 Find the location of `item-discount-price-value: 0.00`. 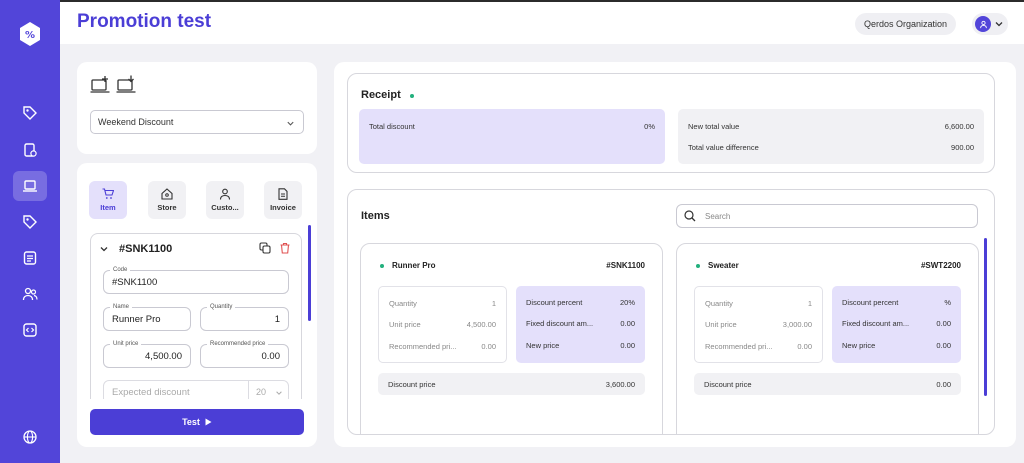

item-discount-price-value: 0.00 is located at coordinates (943, 384).